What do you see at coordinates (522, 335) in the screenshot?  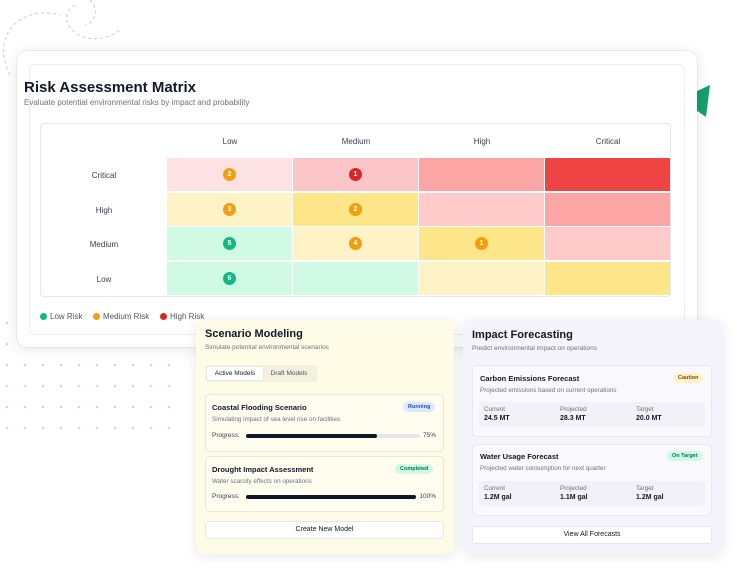 I see `impact-title: Impact Forecasting` at bounding box center [522, 335].